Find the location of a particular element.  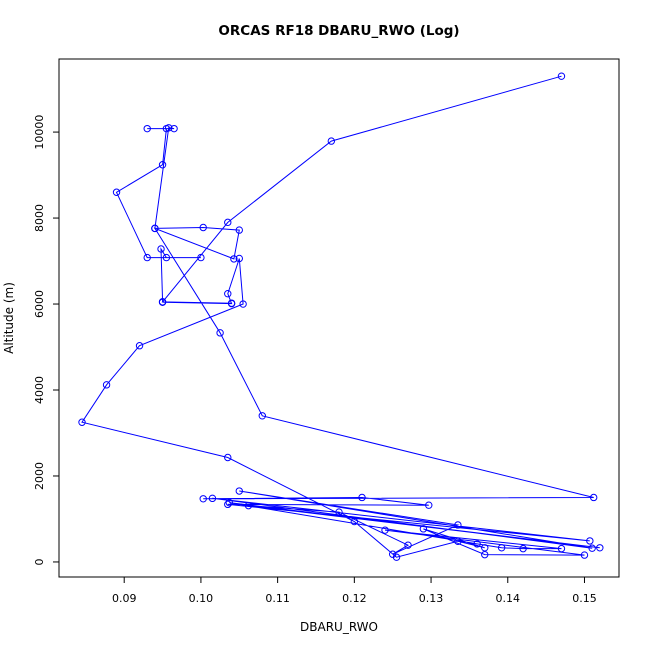

y-tick-label: 4000 is located at coordinates (39, 390).